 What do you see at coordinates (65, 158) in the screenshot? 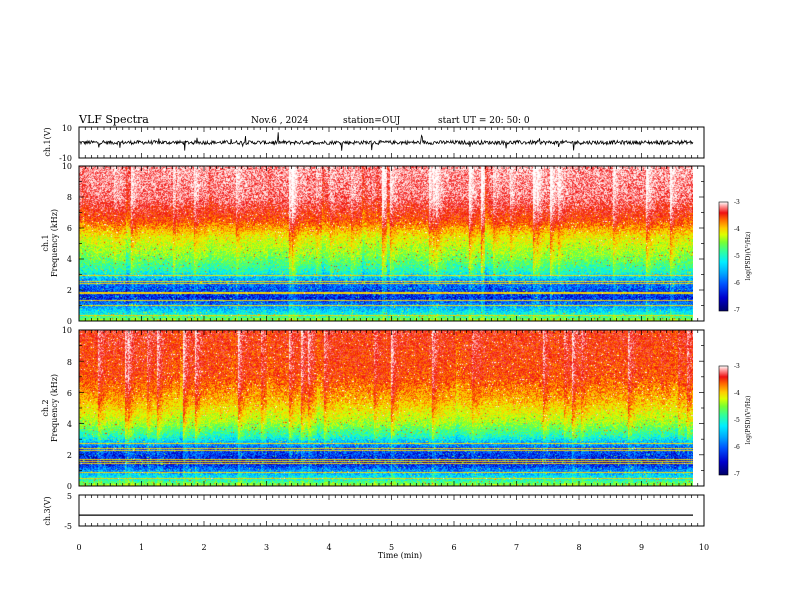
I see `ch1-ytick-bottom: -10` at bounding box center [65, 158].